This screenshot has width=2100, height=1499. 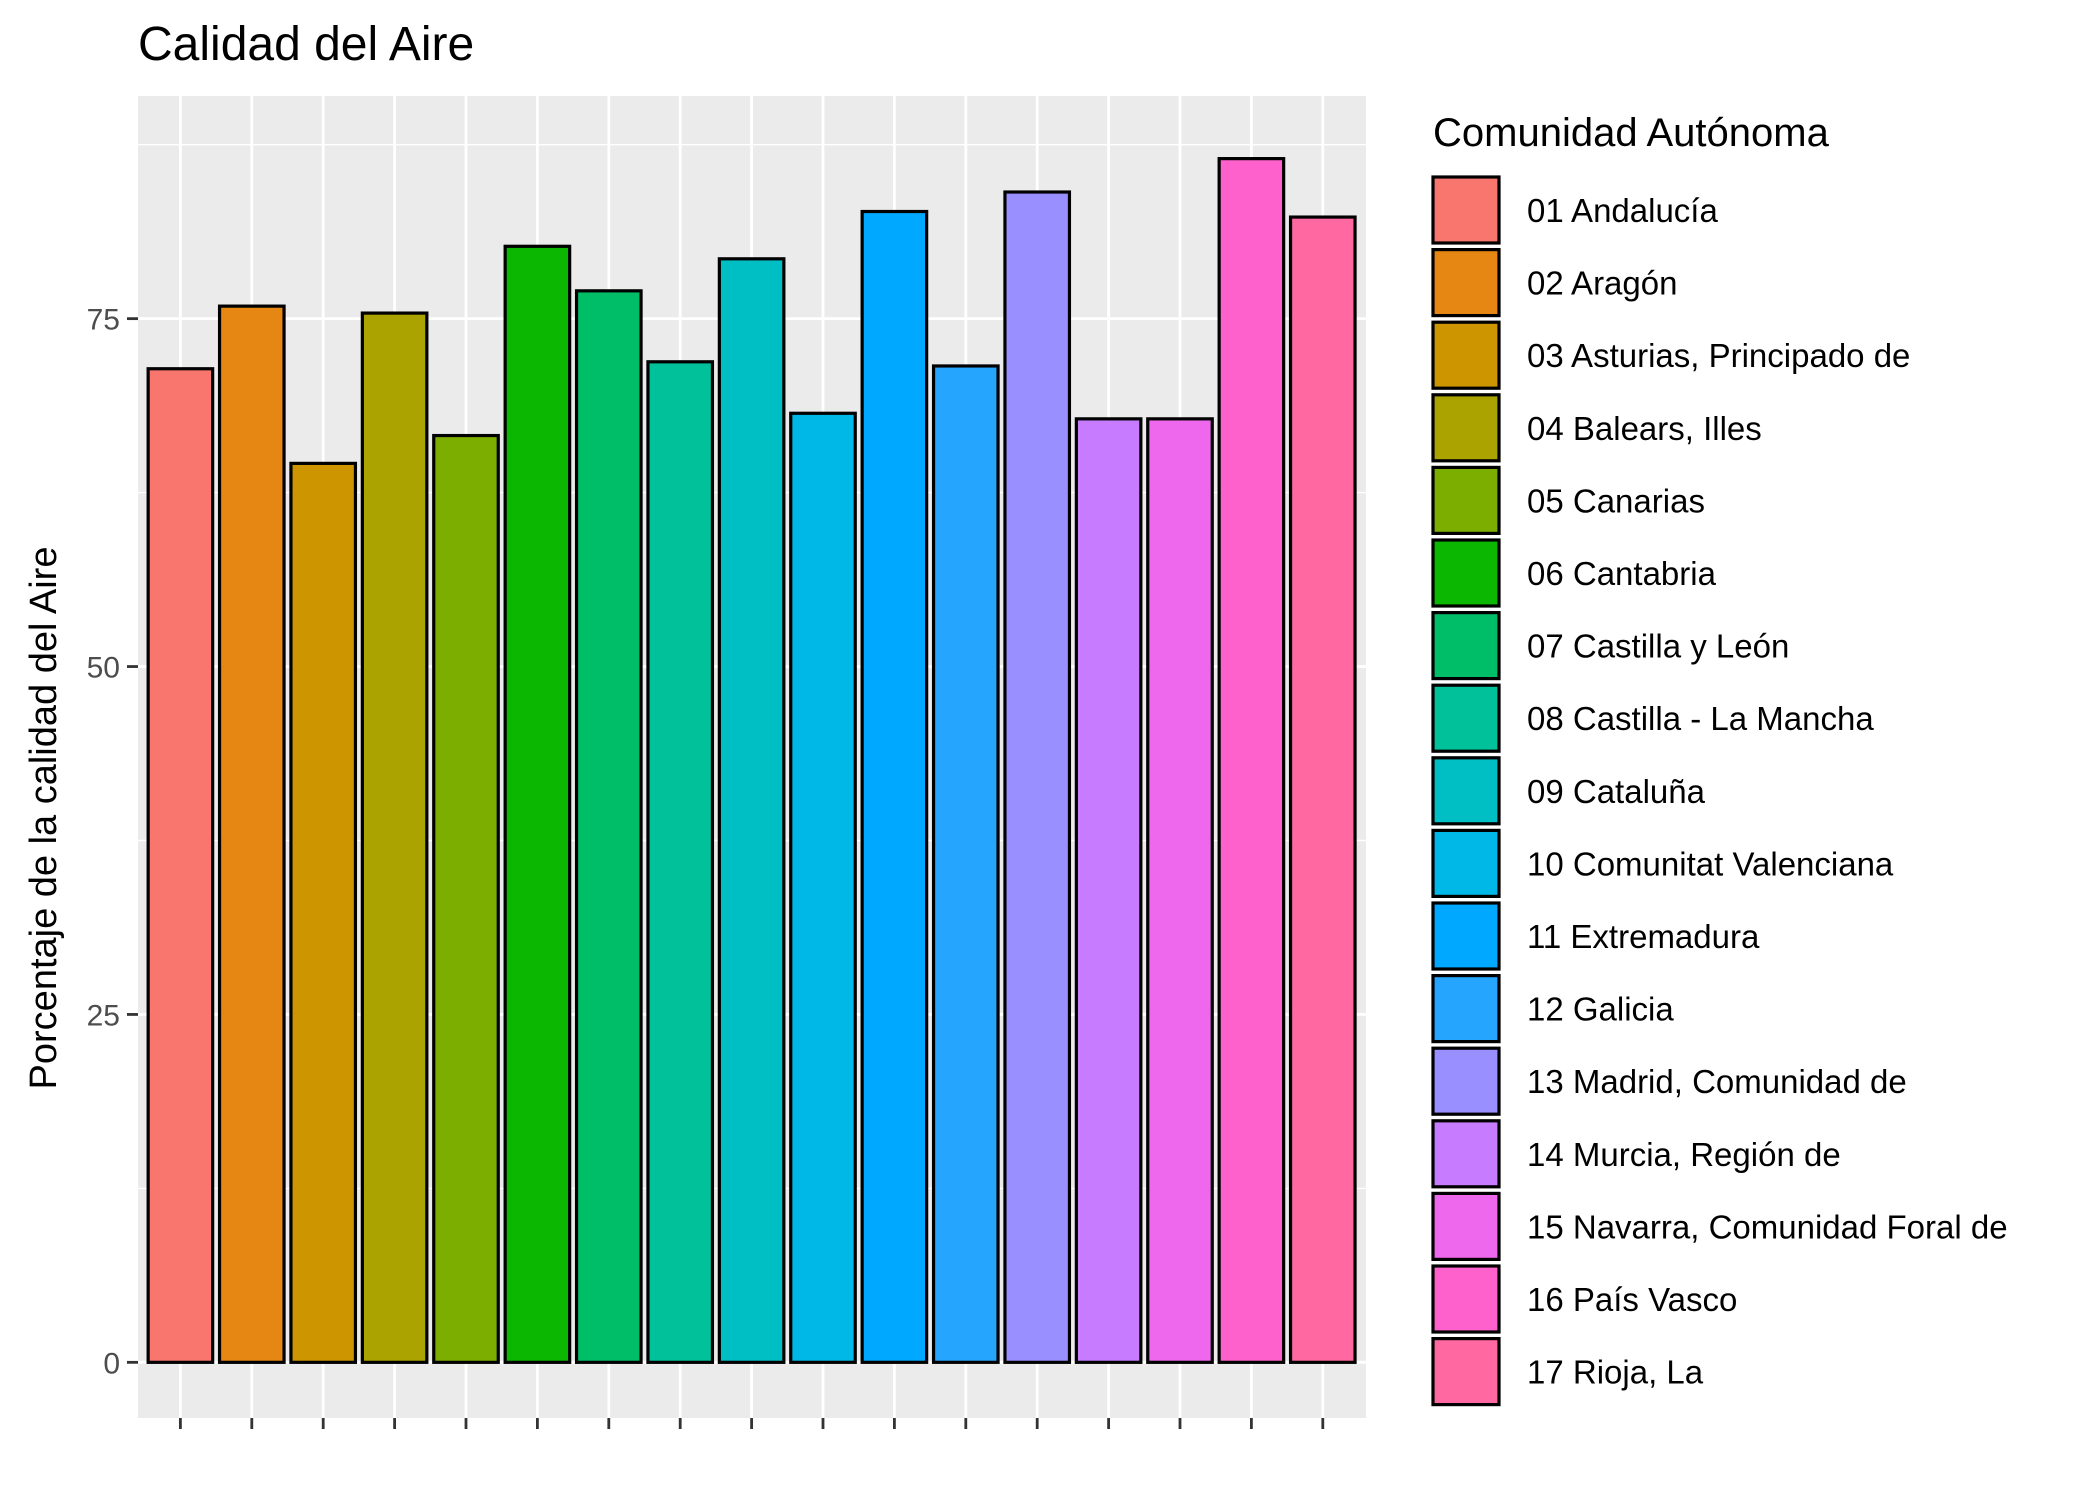 I want to click on legend-label-12: 12 Galicia, so click(x=1600, y=1009).